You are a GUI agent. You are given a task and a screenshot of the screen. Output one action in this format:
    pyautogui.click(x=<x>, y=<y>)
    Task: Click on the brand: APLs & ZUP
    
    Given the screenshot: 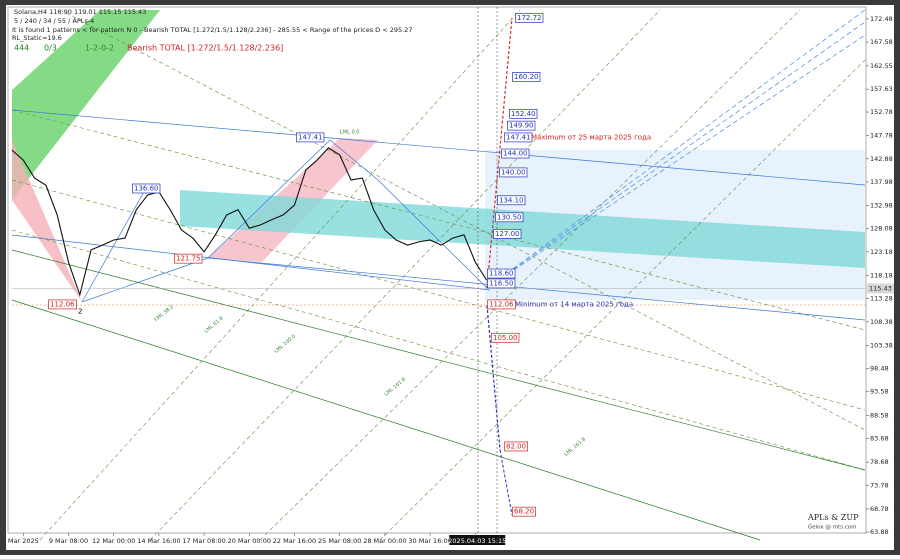 What is the action you would take?
    pyautogui.click(x=833, y=517)
    